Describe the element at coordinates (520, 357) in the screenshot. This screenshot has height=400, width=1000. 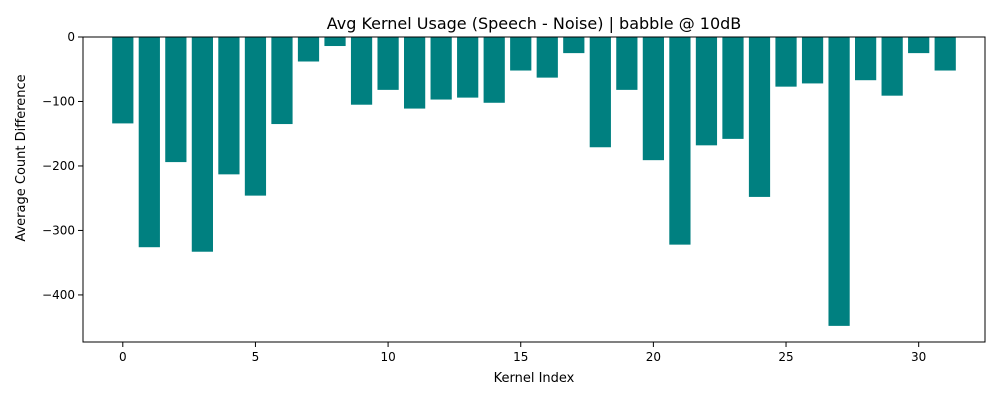
I see `x-tick-label: 15` at that location.